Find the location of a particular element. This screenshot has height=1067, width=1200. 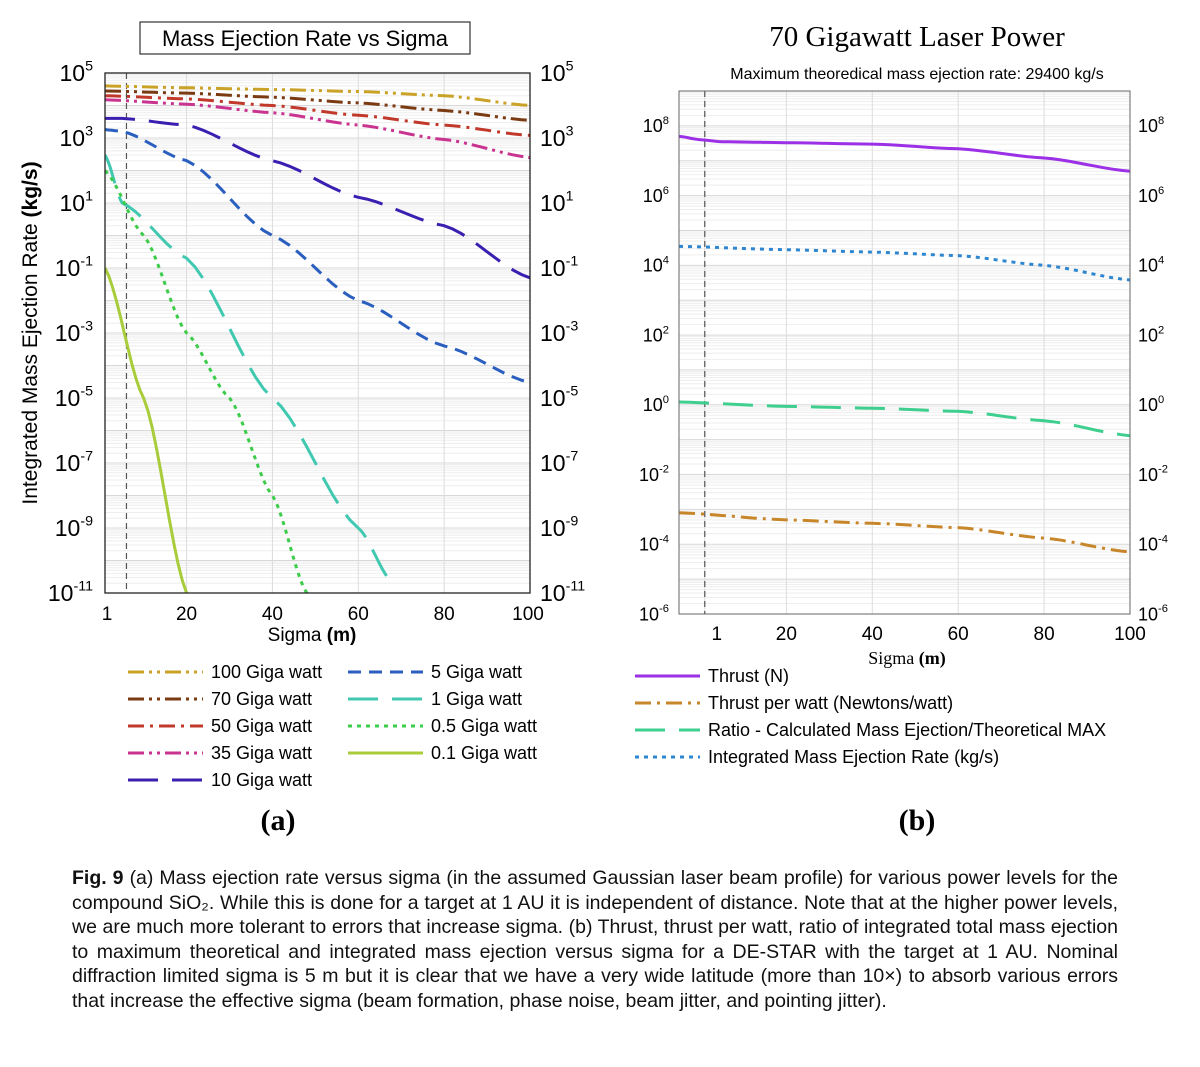

panel-a-label: (a) is located at coordinates (278, 820).